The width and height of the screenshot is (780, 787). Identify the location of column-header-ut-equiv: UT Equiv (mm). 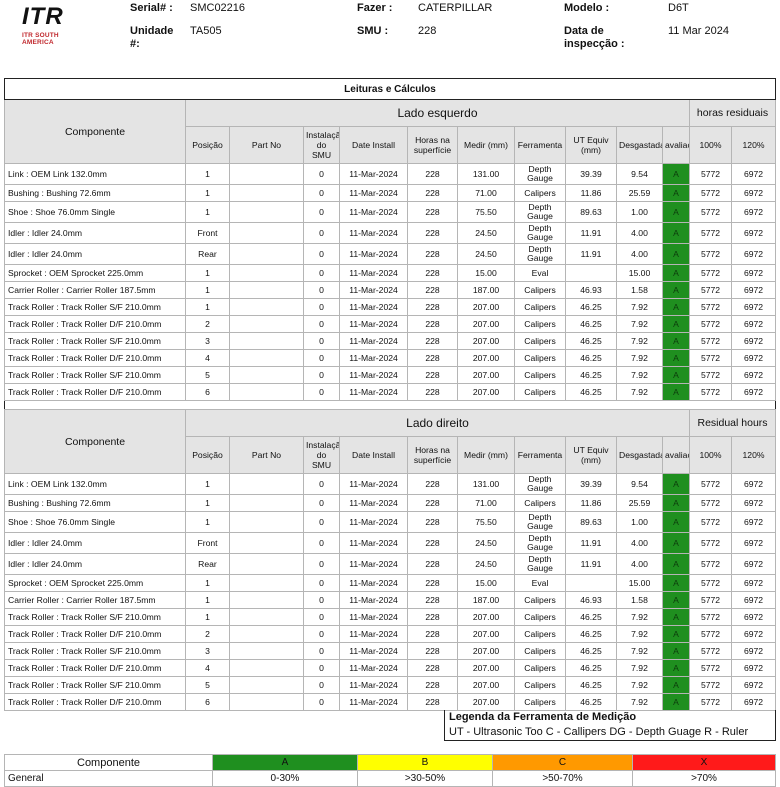
(591, 145).